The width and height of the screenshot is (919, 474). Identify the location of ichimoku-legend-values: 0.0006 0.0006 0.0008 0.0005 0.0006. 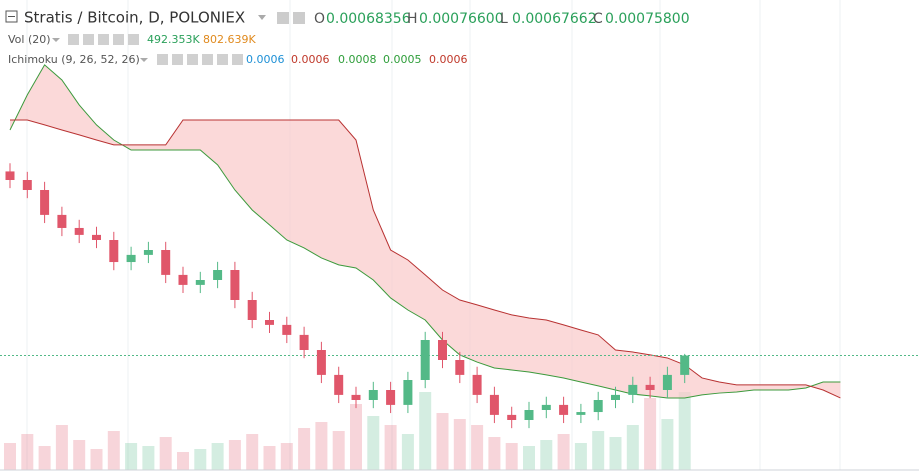
(357, 59).